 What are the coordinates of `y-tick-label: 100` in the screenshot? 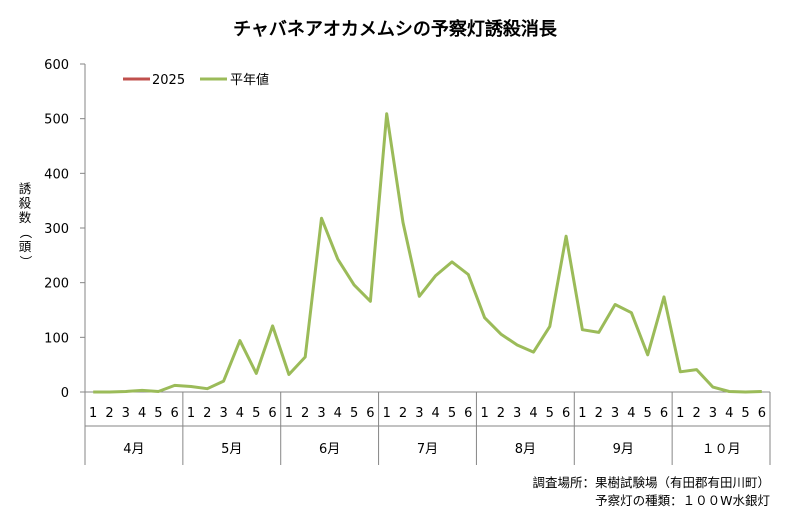 It's located at (56, 338).